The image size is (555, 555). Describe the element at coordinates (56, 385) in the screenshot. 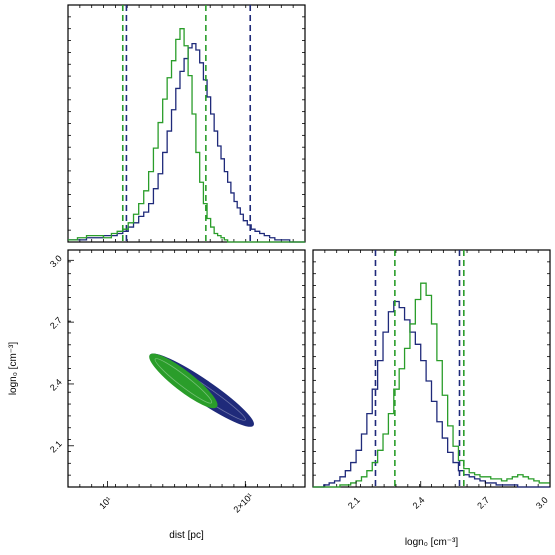

I see `y-tick-label: 2.4` at that location.